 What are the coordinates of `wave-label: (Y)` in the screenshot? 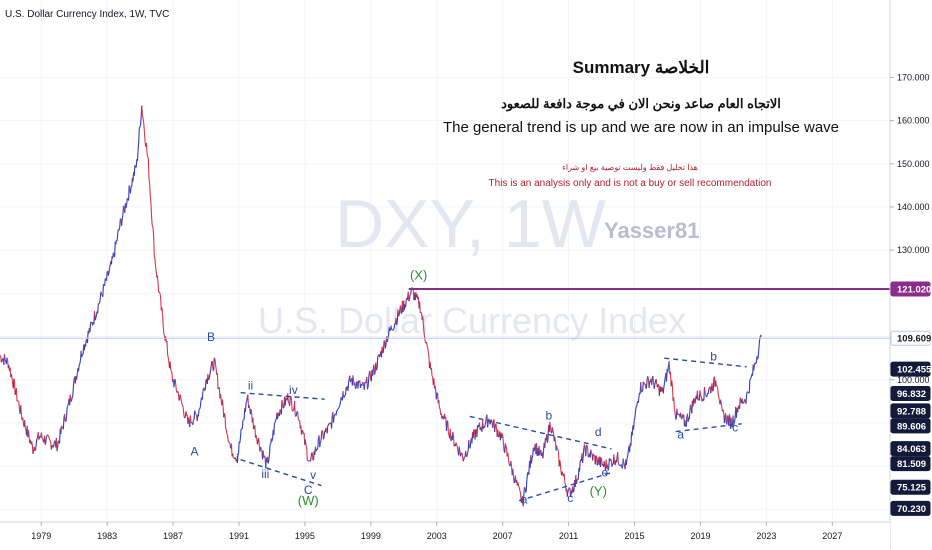 It's located at (598, 491).